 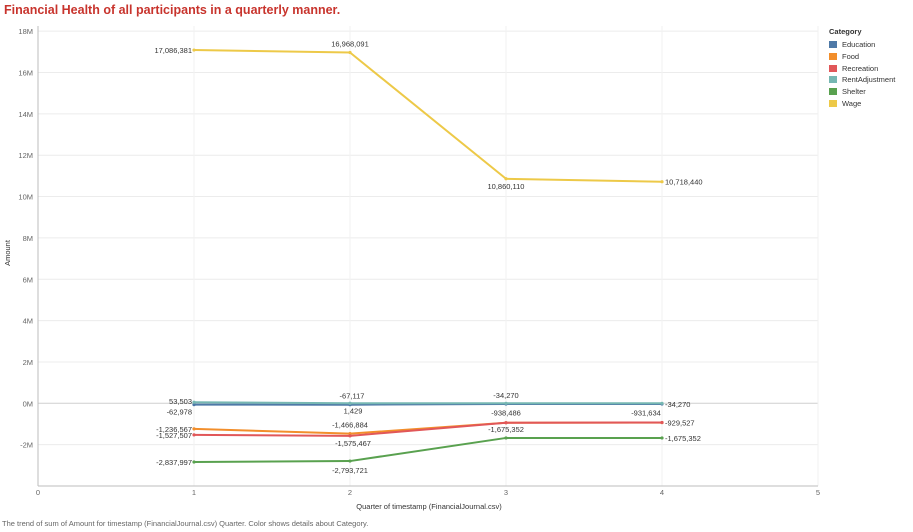 I want to click on y-tick-label: 6M, so click(x=28, y=279).